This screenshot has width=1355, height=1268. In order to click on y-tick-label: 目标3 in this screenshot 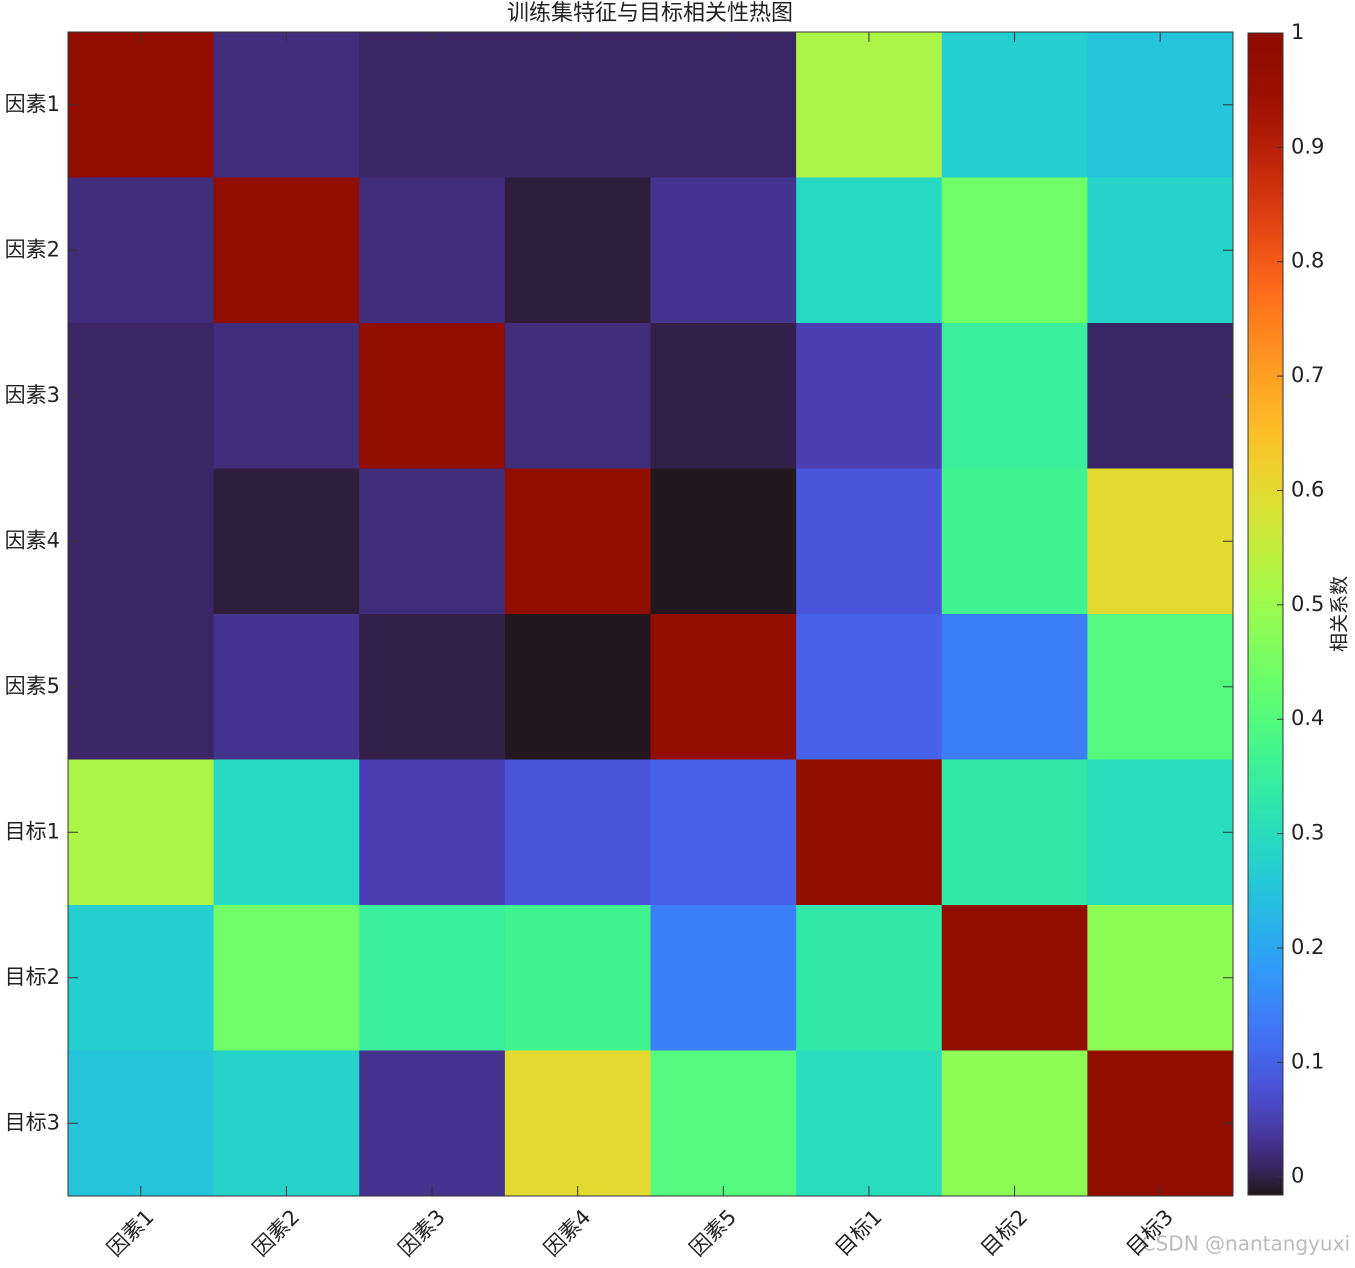, I will do `click(32, 1122)`.